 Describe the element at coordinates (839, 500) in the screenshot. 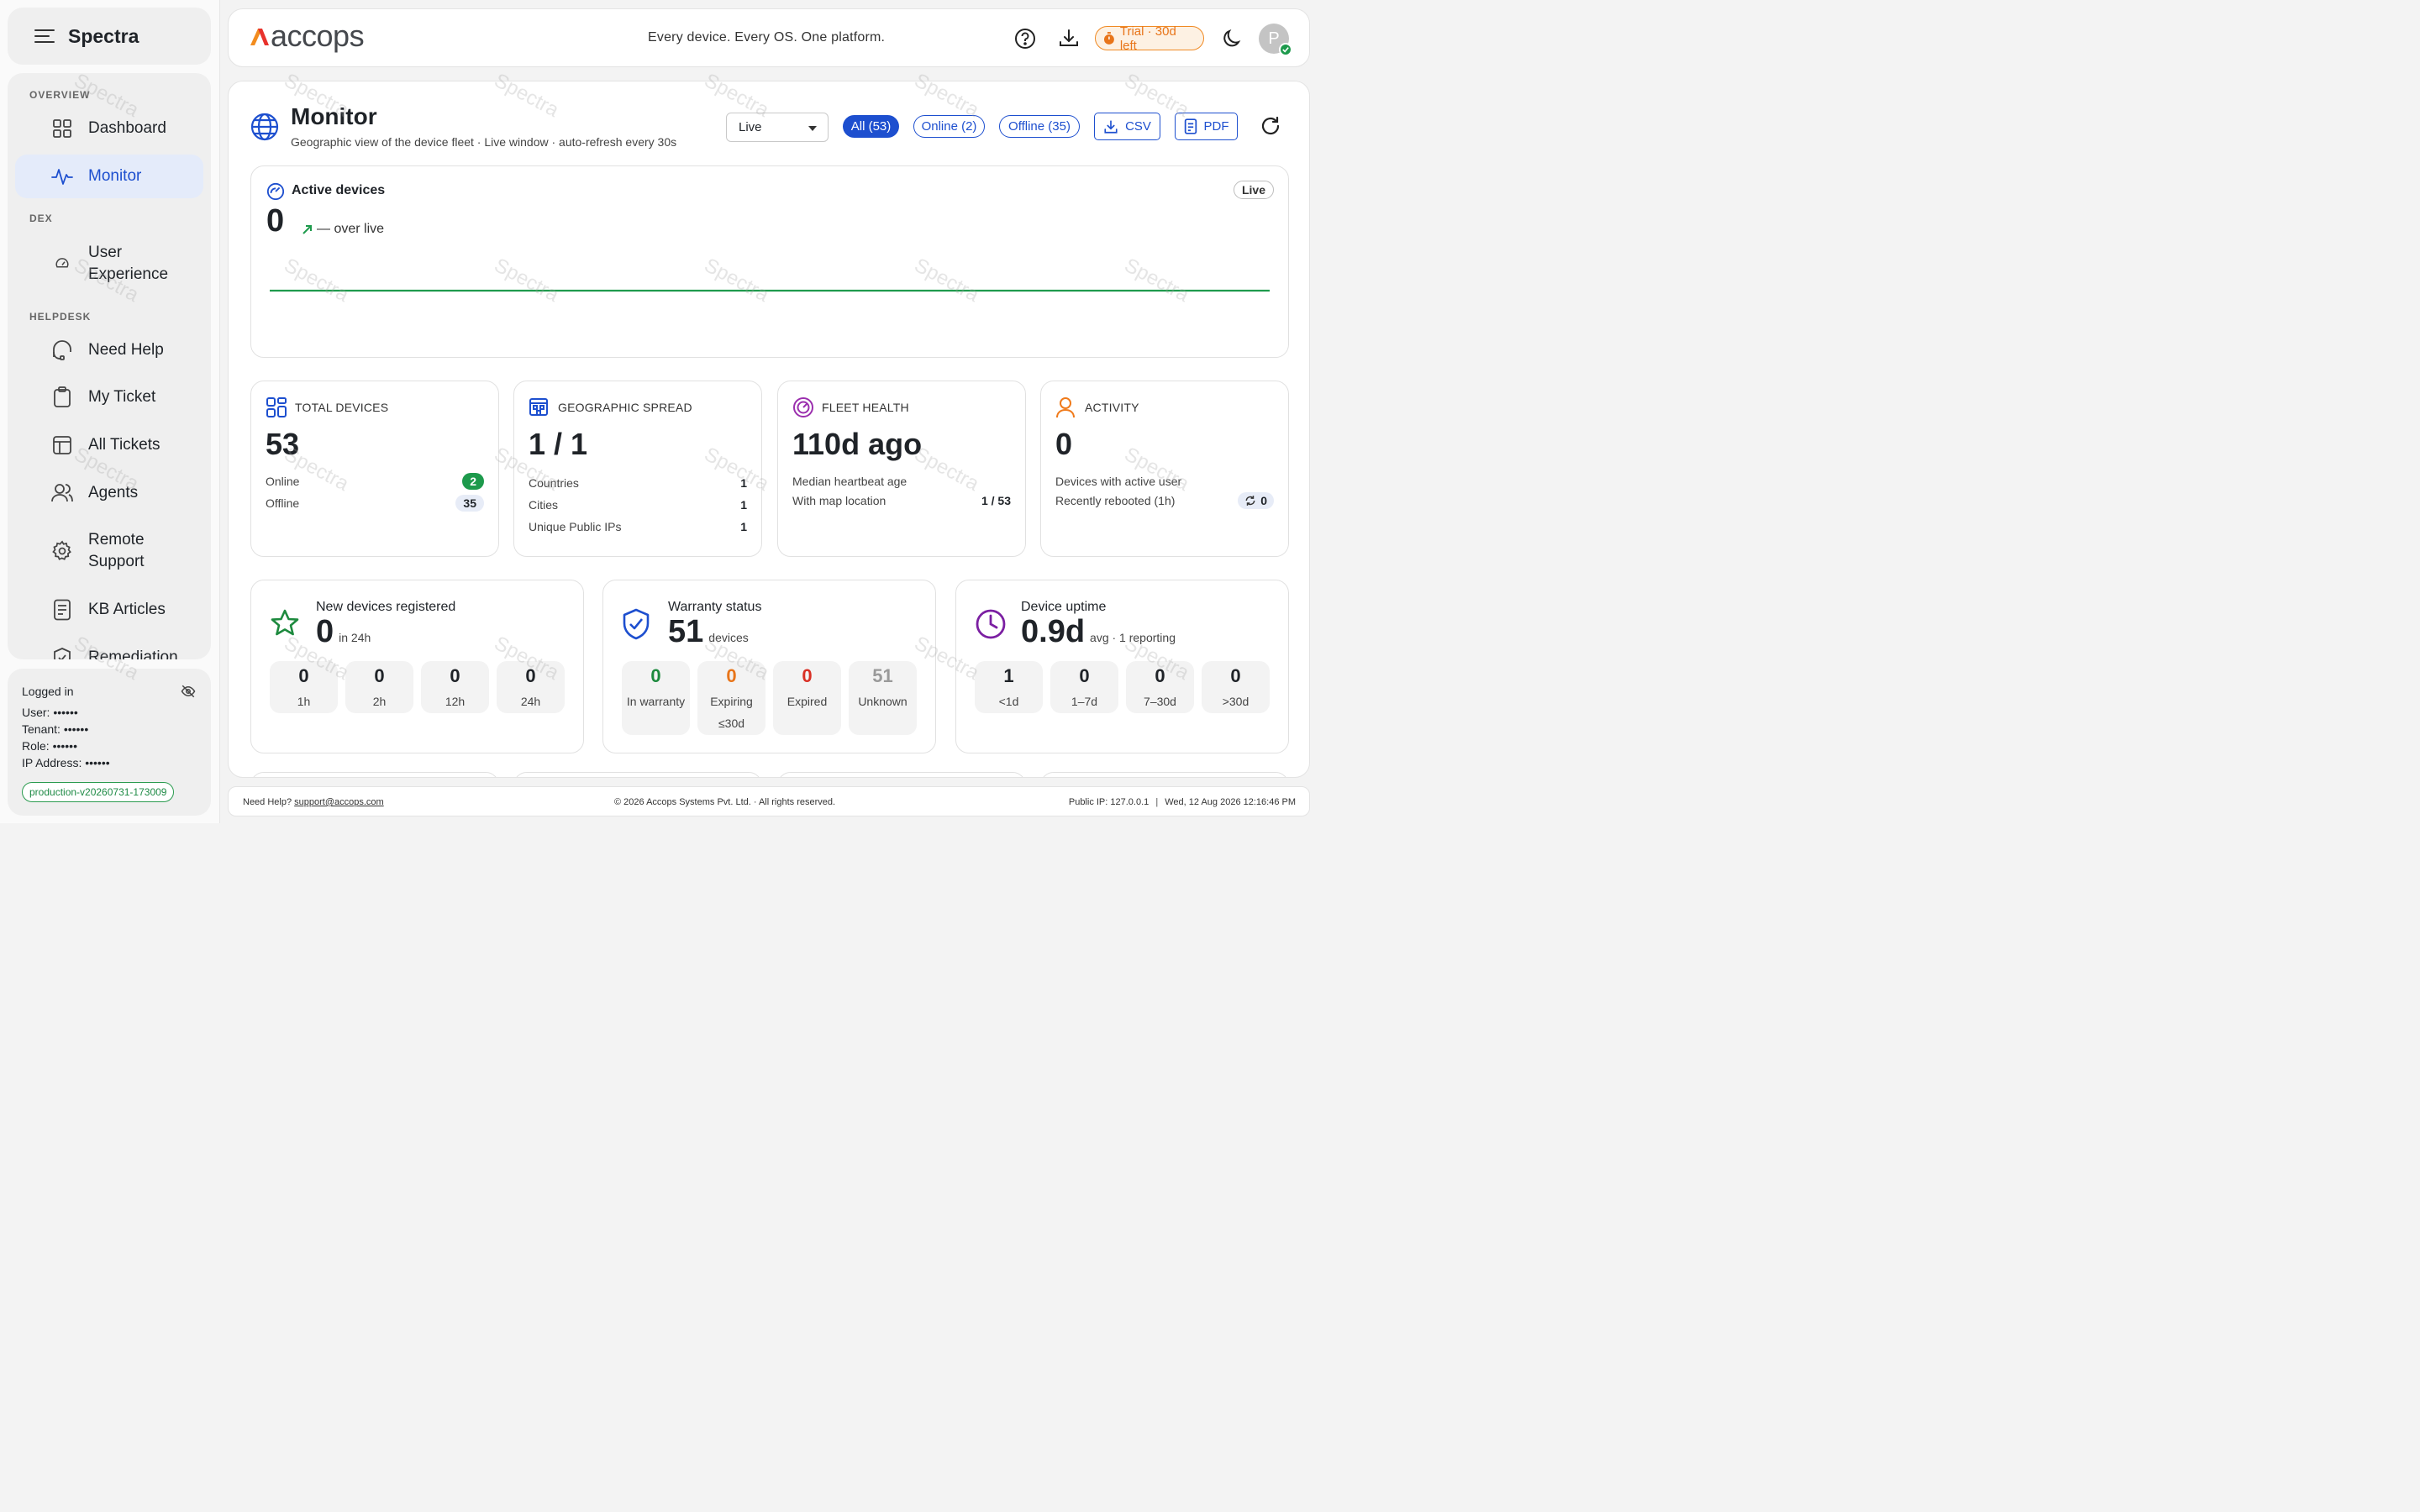

I see `map-location-label: With map location` at that location.